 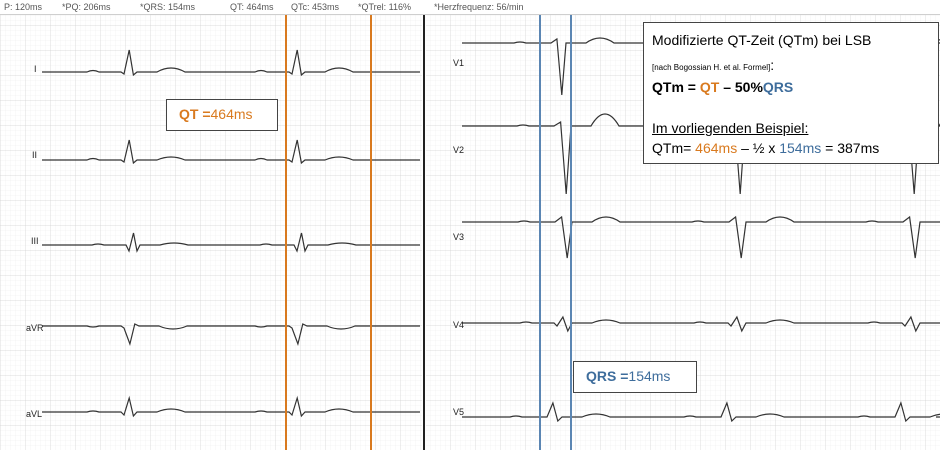 I want to click on lead-label-v4: V4, so click(x=459, y=325).